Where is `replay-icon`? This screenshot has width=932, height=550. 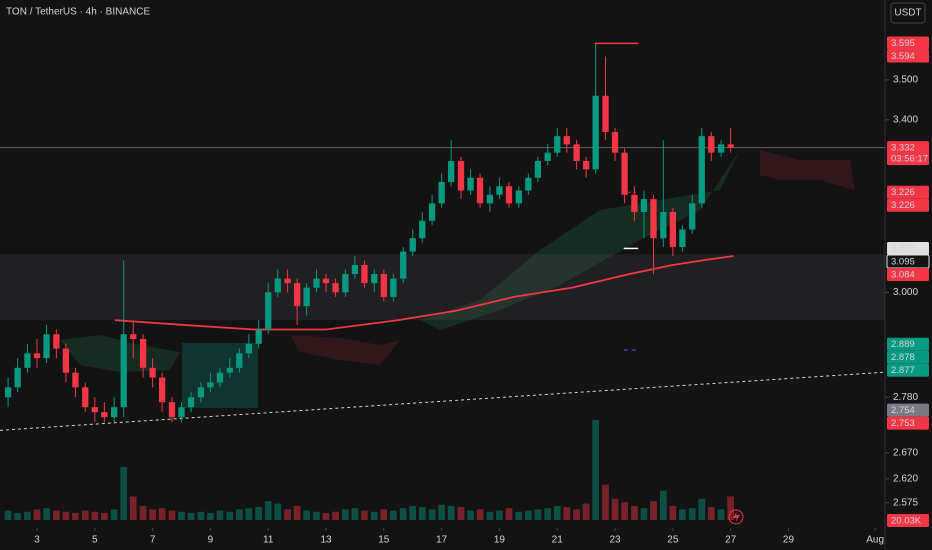
replay-icon is located at coordinates (736, 517).